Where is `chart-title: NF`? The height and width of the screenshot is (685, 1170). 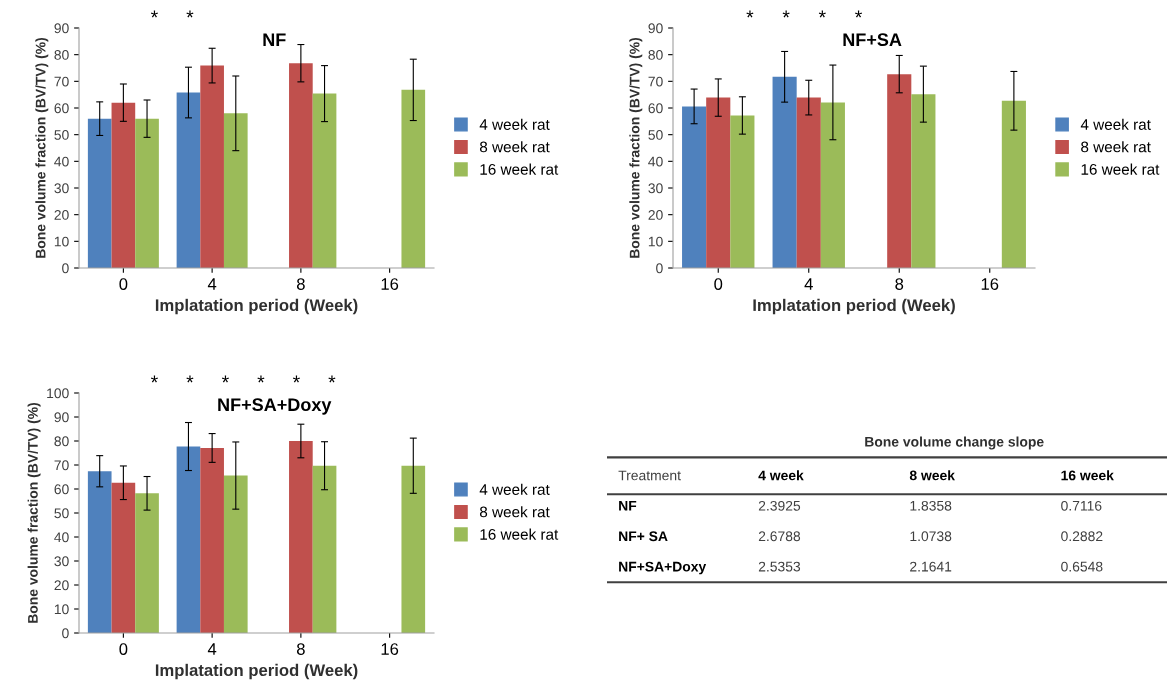 chart-title: NF is located at coordinates (274, 39).